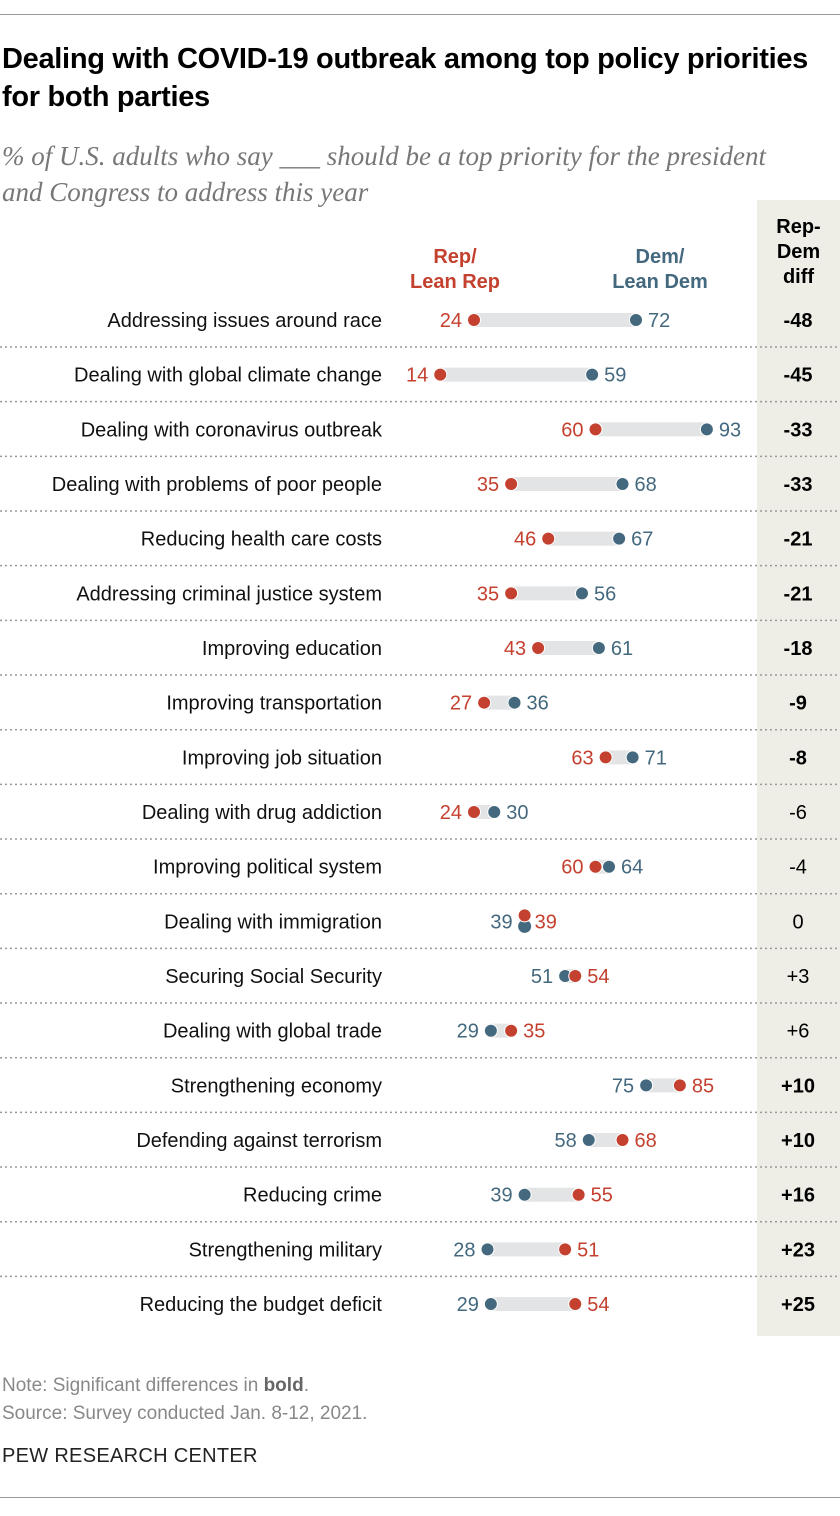 This screenshot has width=840, height=1516. I want to click on diff-column-background, so click(798, 768).